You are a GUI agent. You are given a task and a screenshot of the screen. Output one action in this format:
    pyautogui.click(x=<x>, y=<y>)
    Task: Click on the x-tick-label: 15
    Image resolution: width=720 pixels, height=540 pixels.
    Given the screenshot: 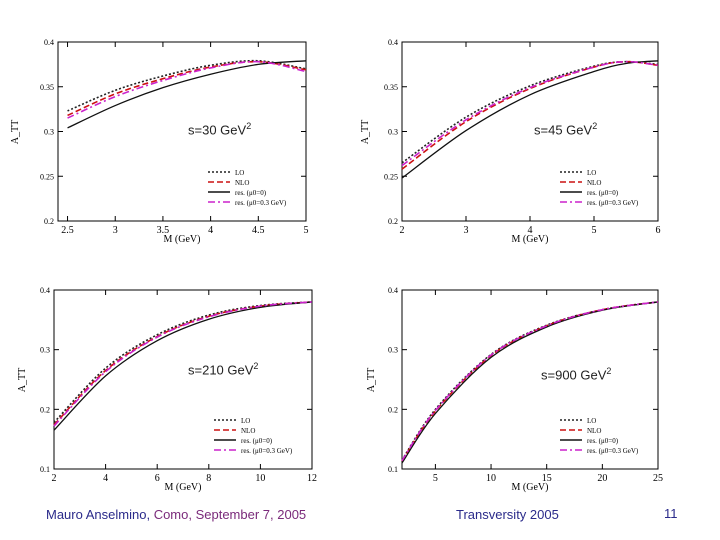 What is the action you would take?
    pyautogui.click(x=547, y=478)
    